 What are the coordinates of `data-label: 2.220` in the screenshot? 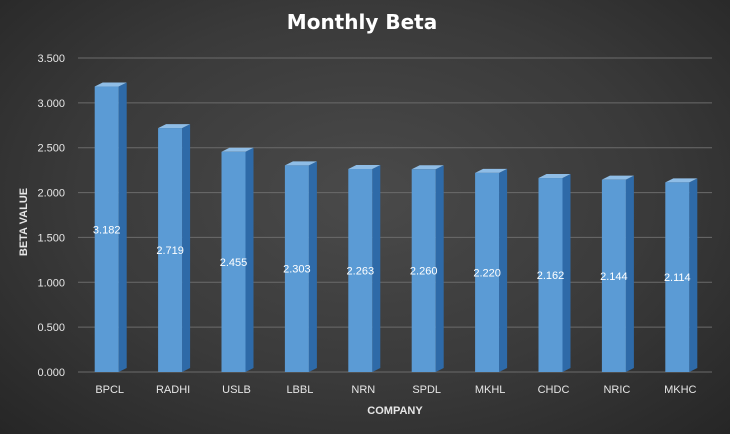 It's located at (487, 273).